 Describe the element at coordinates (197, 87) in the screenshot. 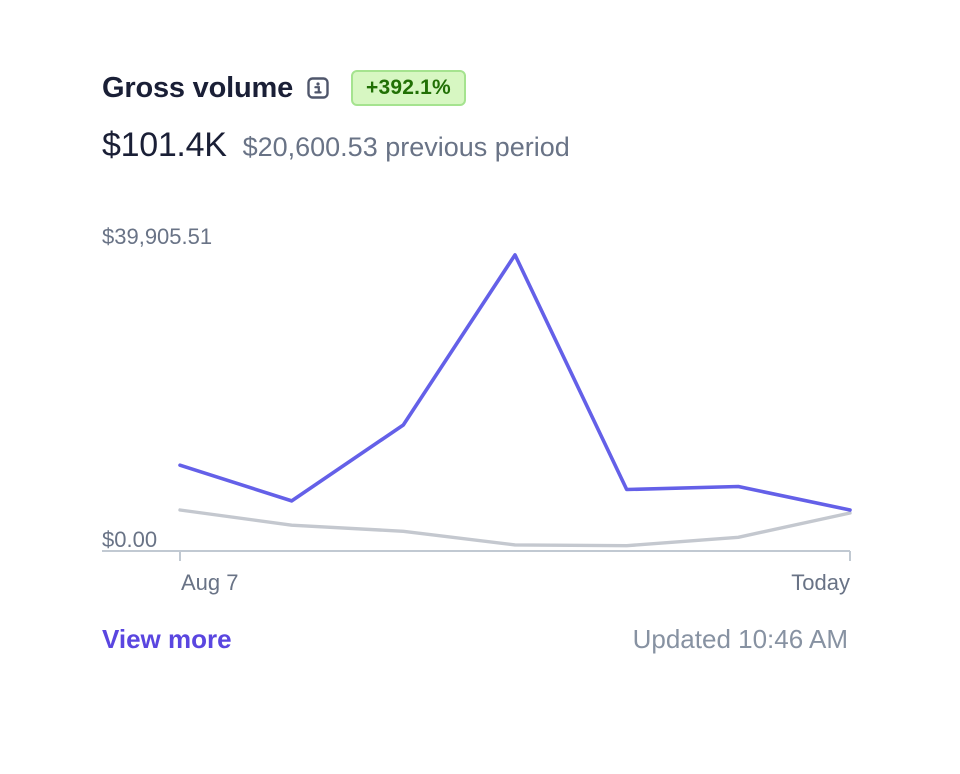

I see `card-title: Gross volume` at that location.